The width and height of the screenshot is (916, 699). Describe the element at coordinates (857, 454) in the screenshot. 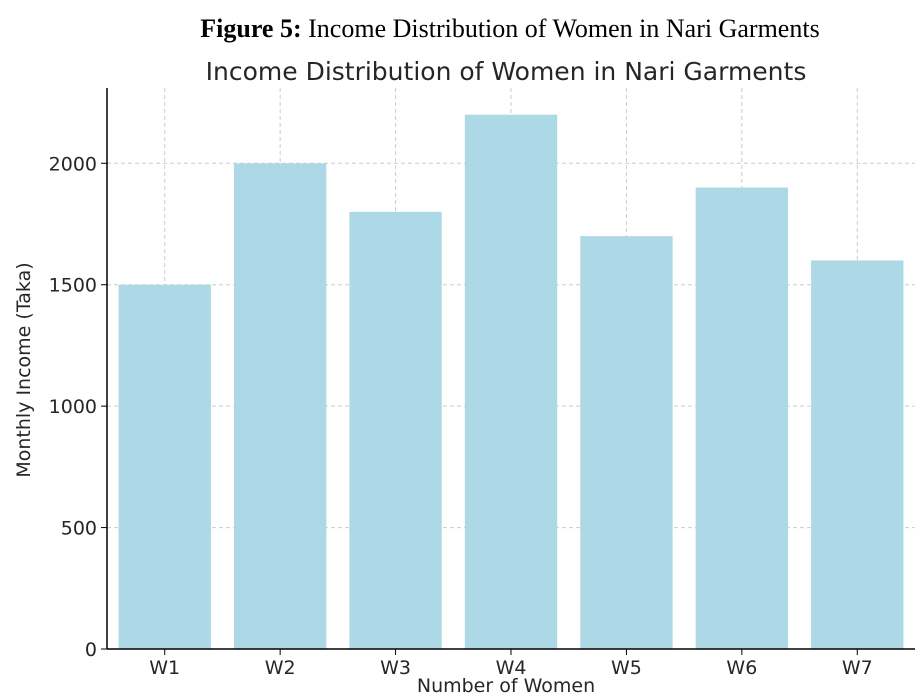

I see `bar-w7` at that location.